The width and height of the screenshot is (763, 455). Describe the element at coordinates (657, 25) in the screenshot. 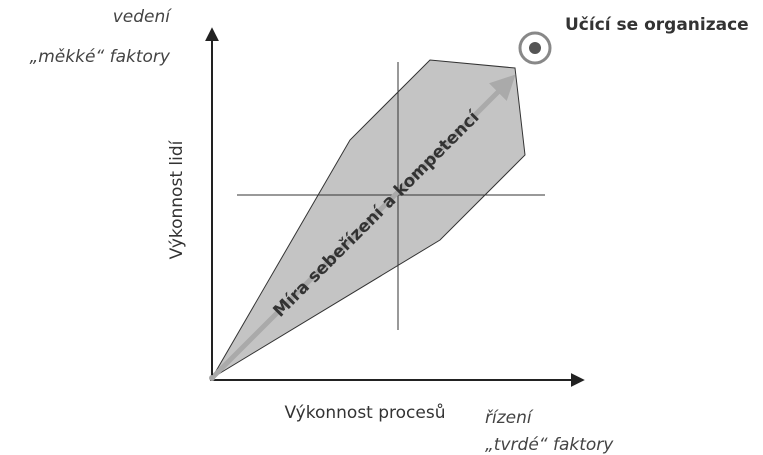

I see `target-label: Učící se organizace` at that location.